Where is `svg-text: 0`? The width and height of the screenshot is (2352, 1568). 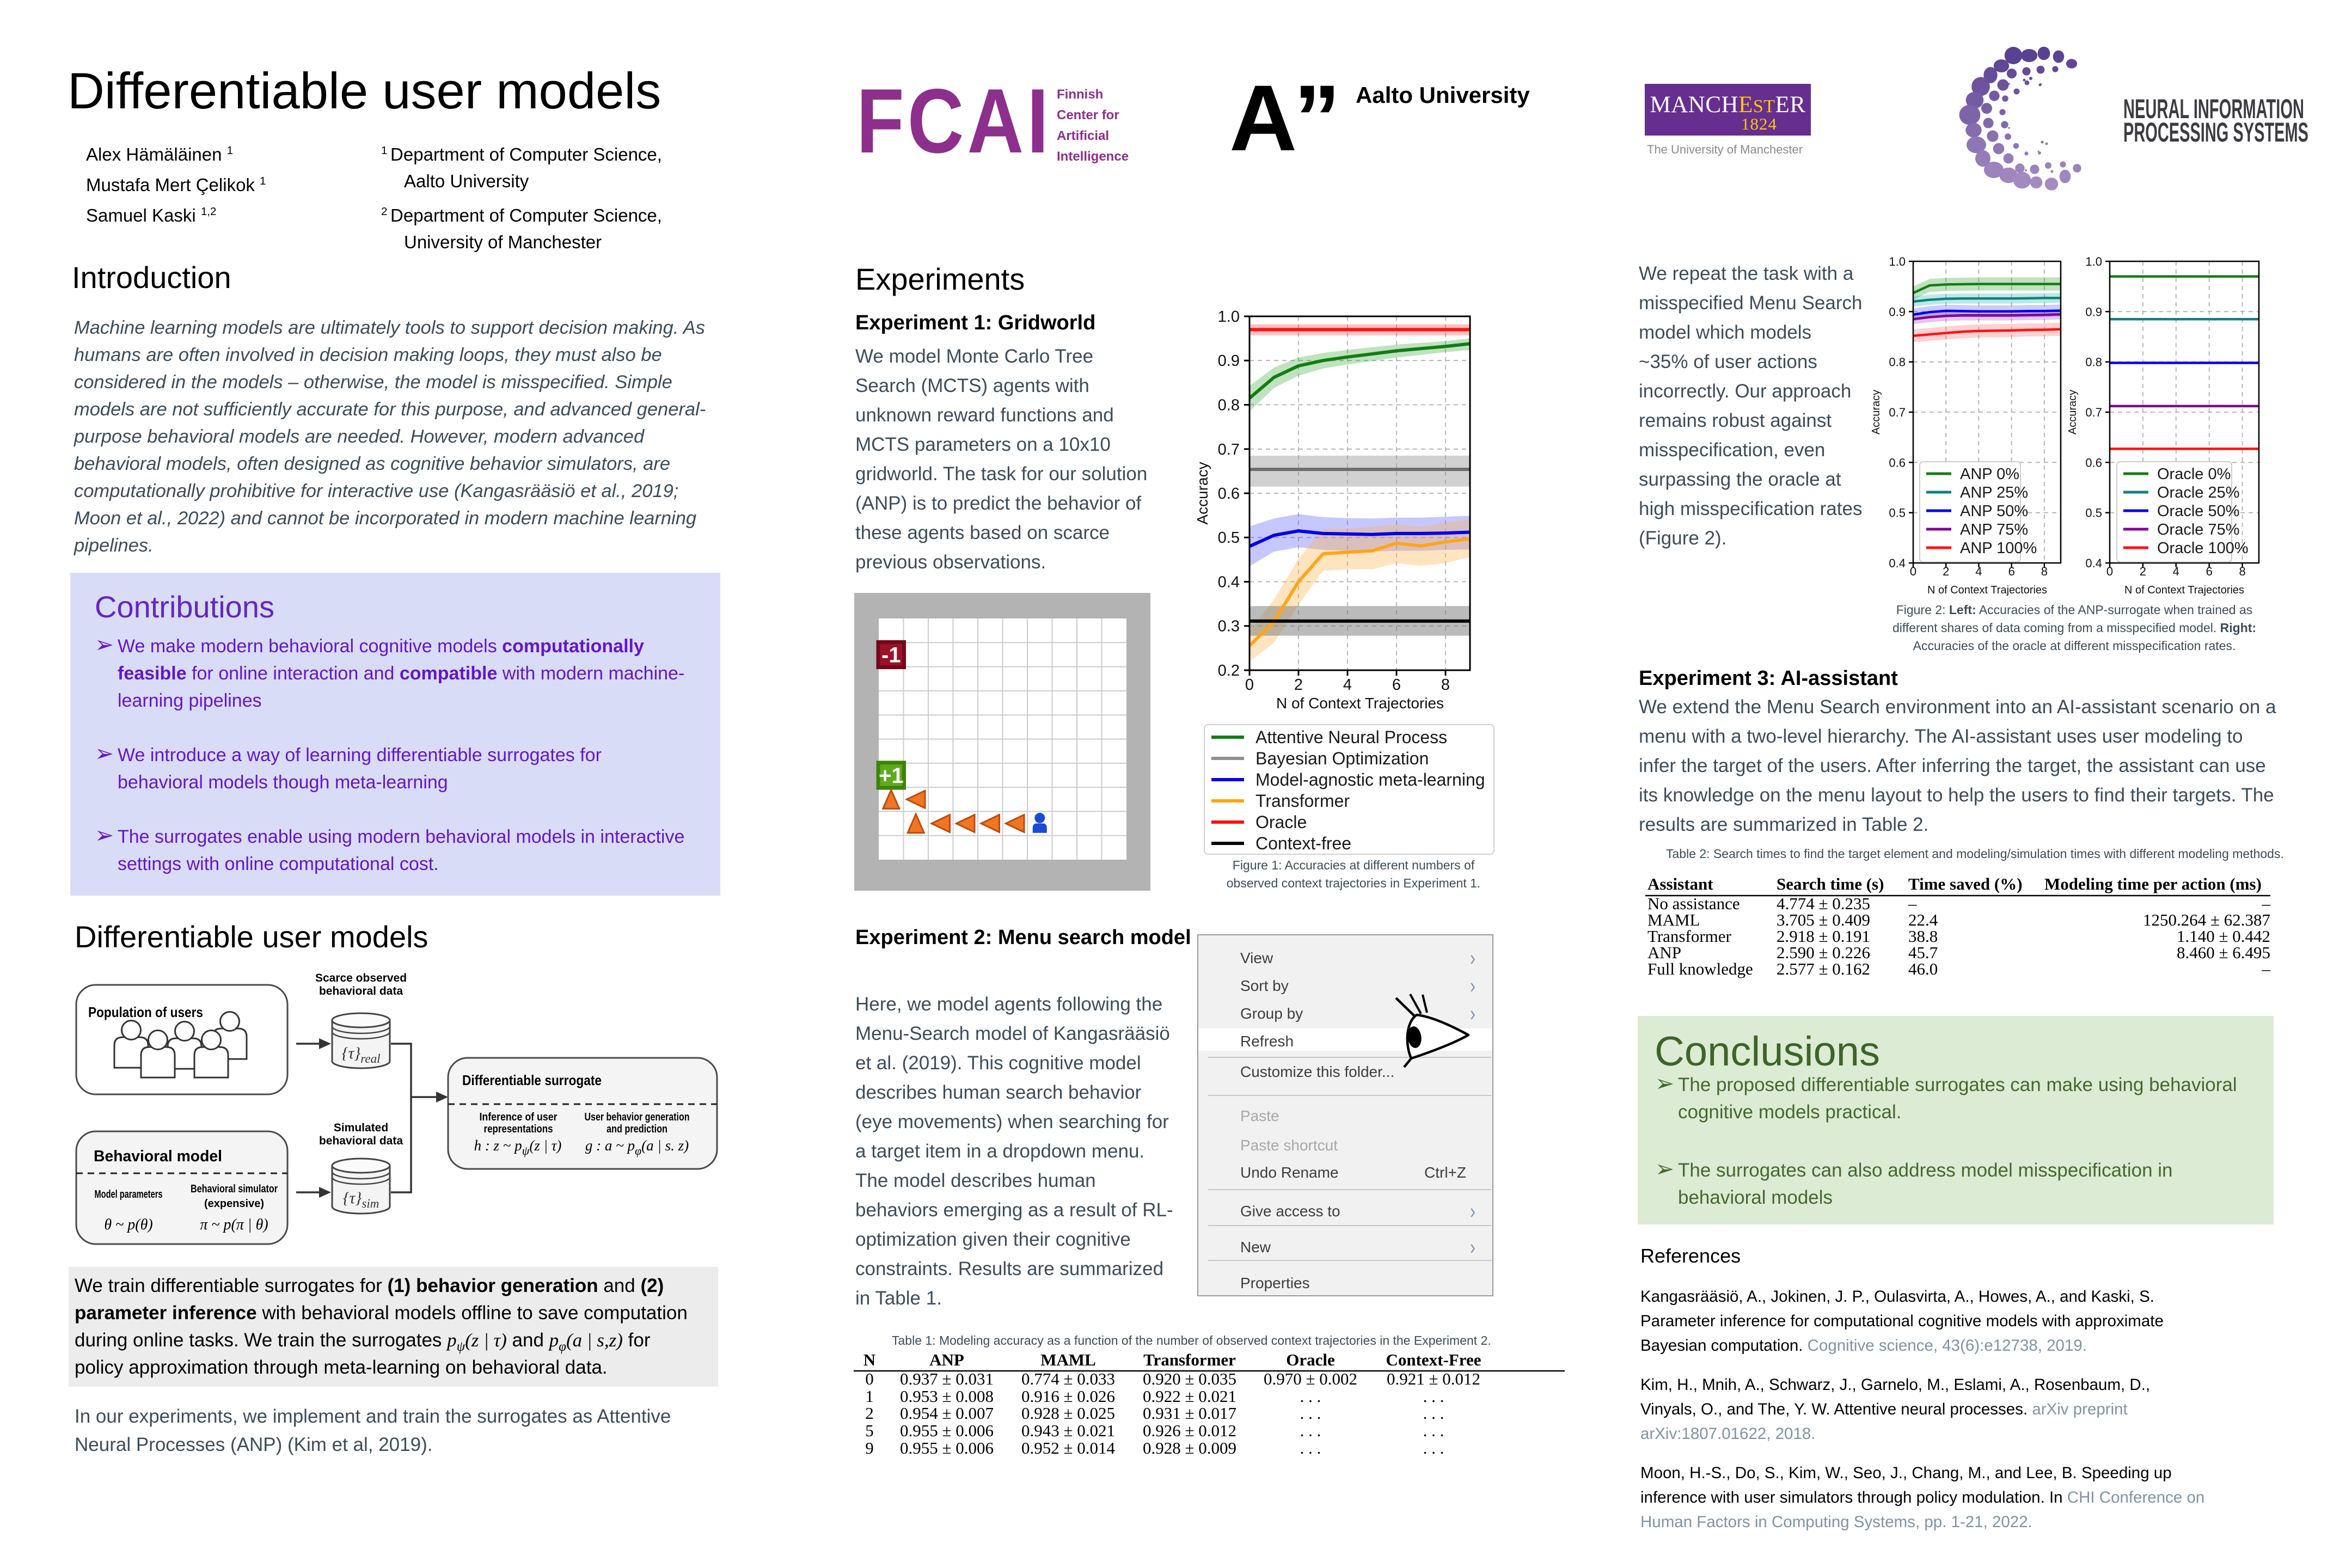 svg-text: 0 is located at coordinates (2109, 571).